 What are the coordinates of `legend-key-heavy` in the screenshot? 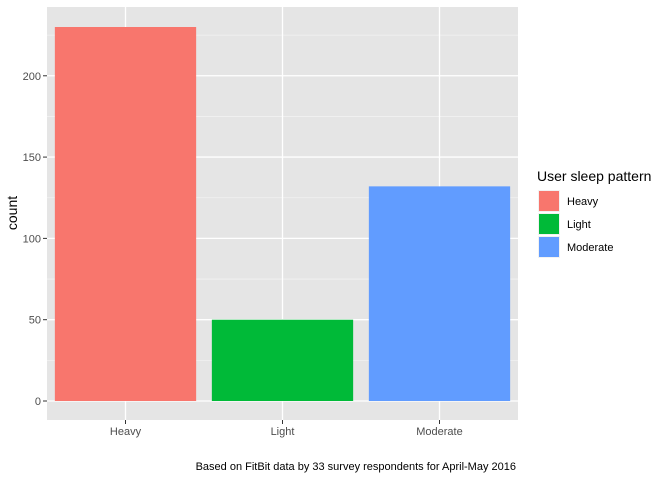 It's located at (549, 201).